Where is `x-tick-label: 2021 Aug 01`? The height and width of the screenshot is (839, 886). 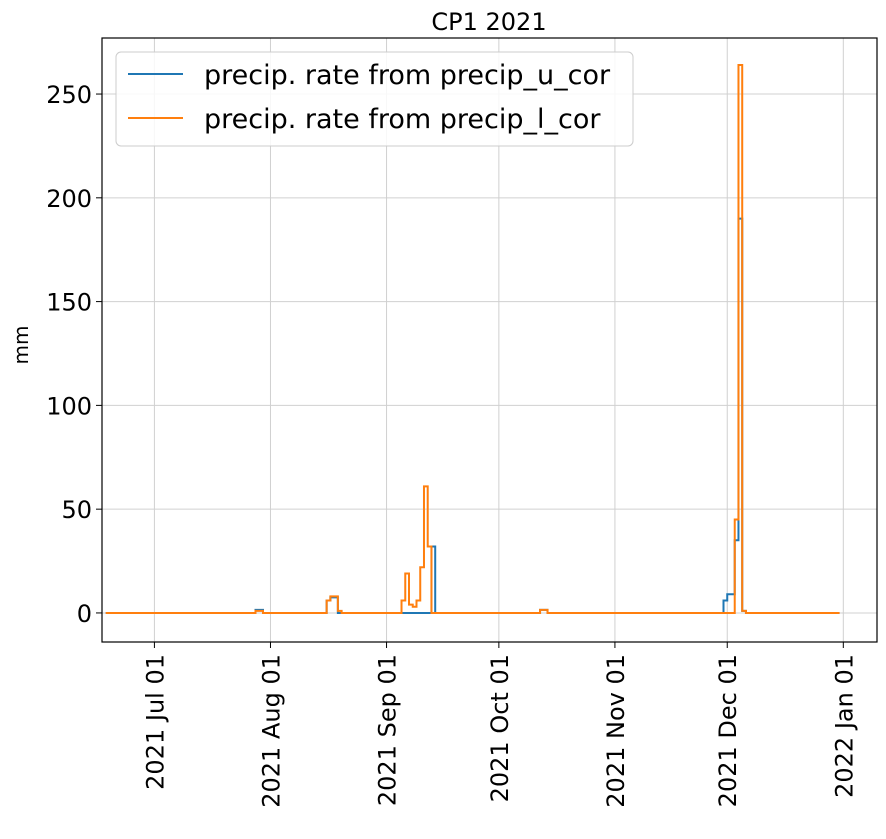 x-tick-label: 2021 Aug 01 is located at coordinates (271, 731).